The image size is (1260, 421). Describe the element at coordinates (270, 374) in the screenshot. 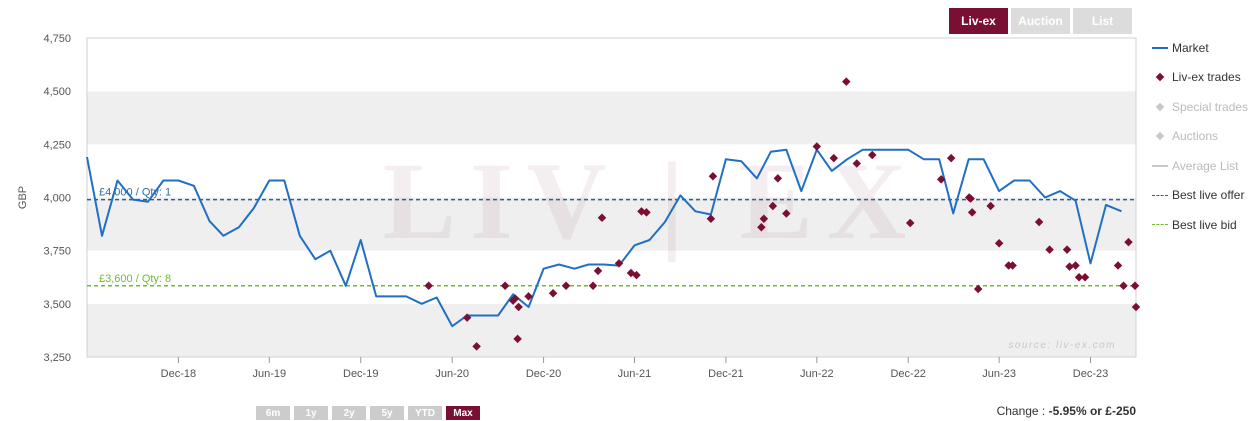

I see `x-tick-label: Jun-19` at that location.